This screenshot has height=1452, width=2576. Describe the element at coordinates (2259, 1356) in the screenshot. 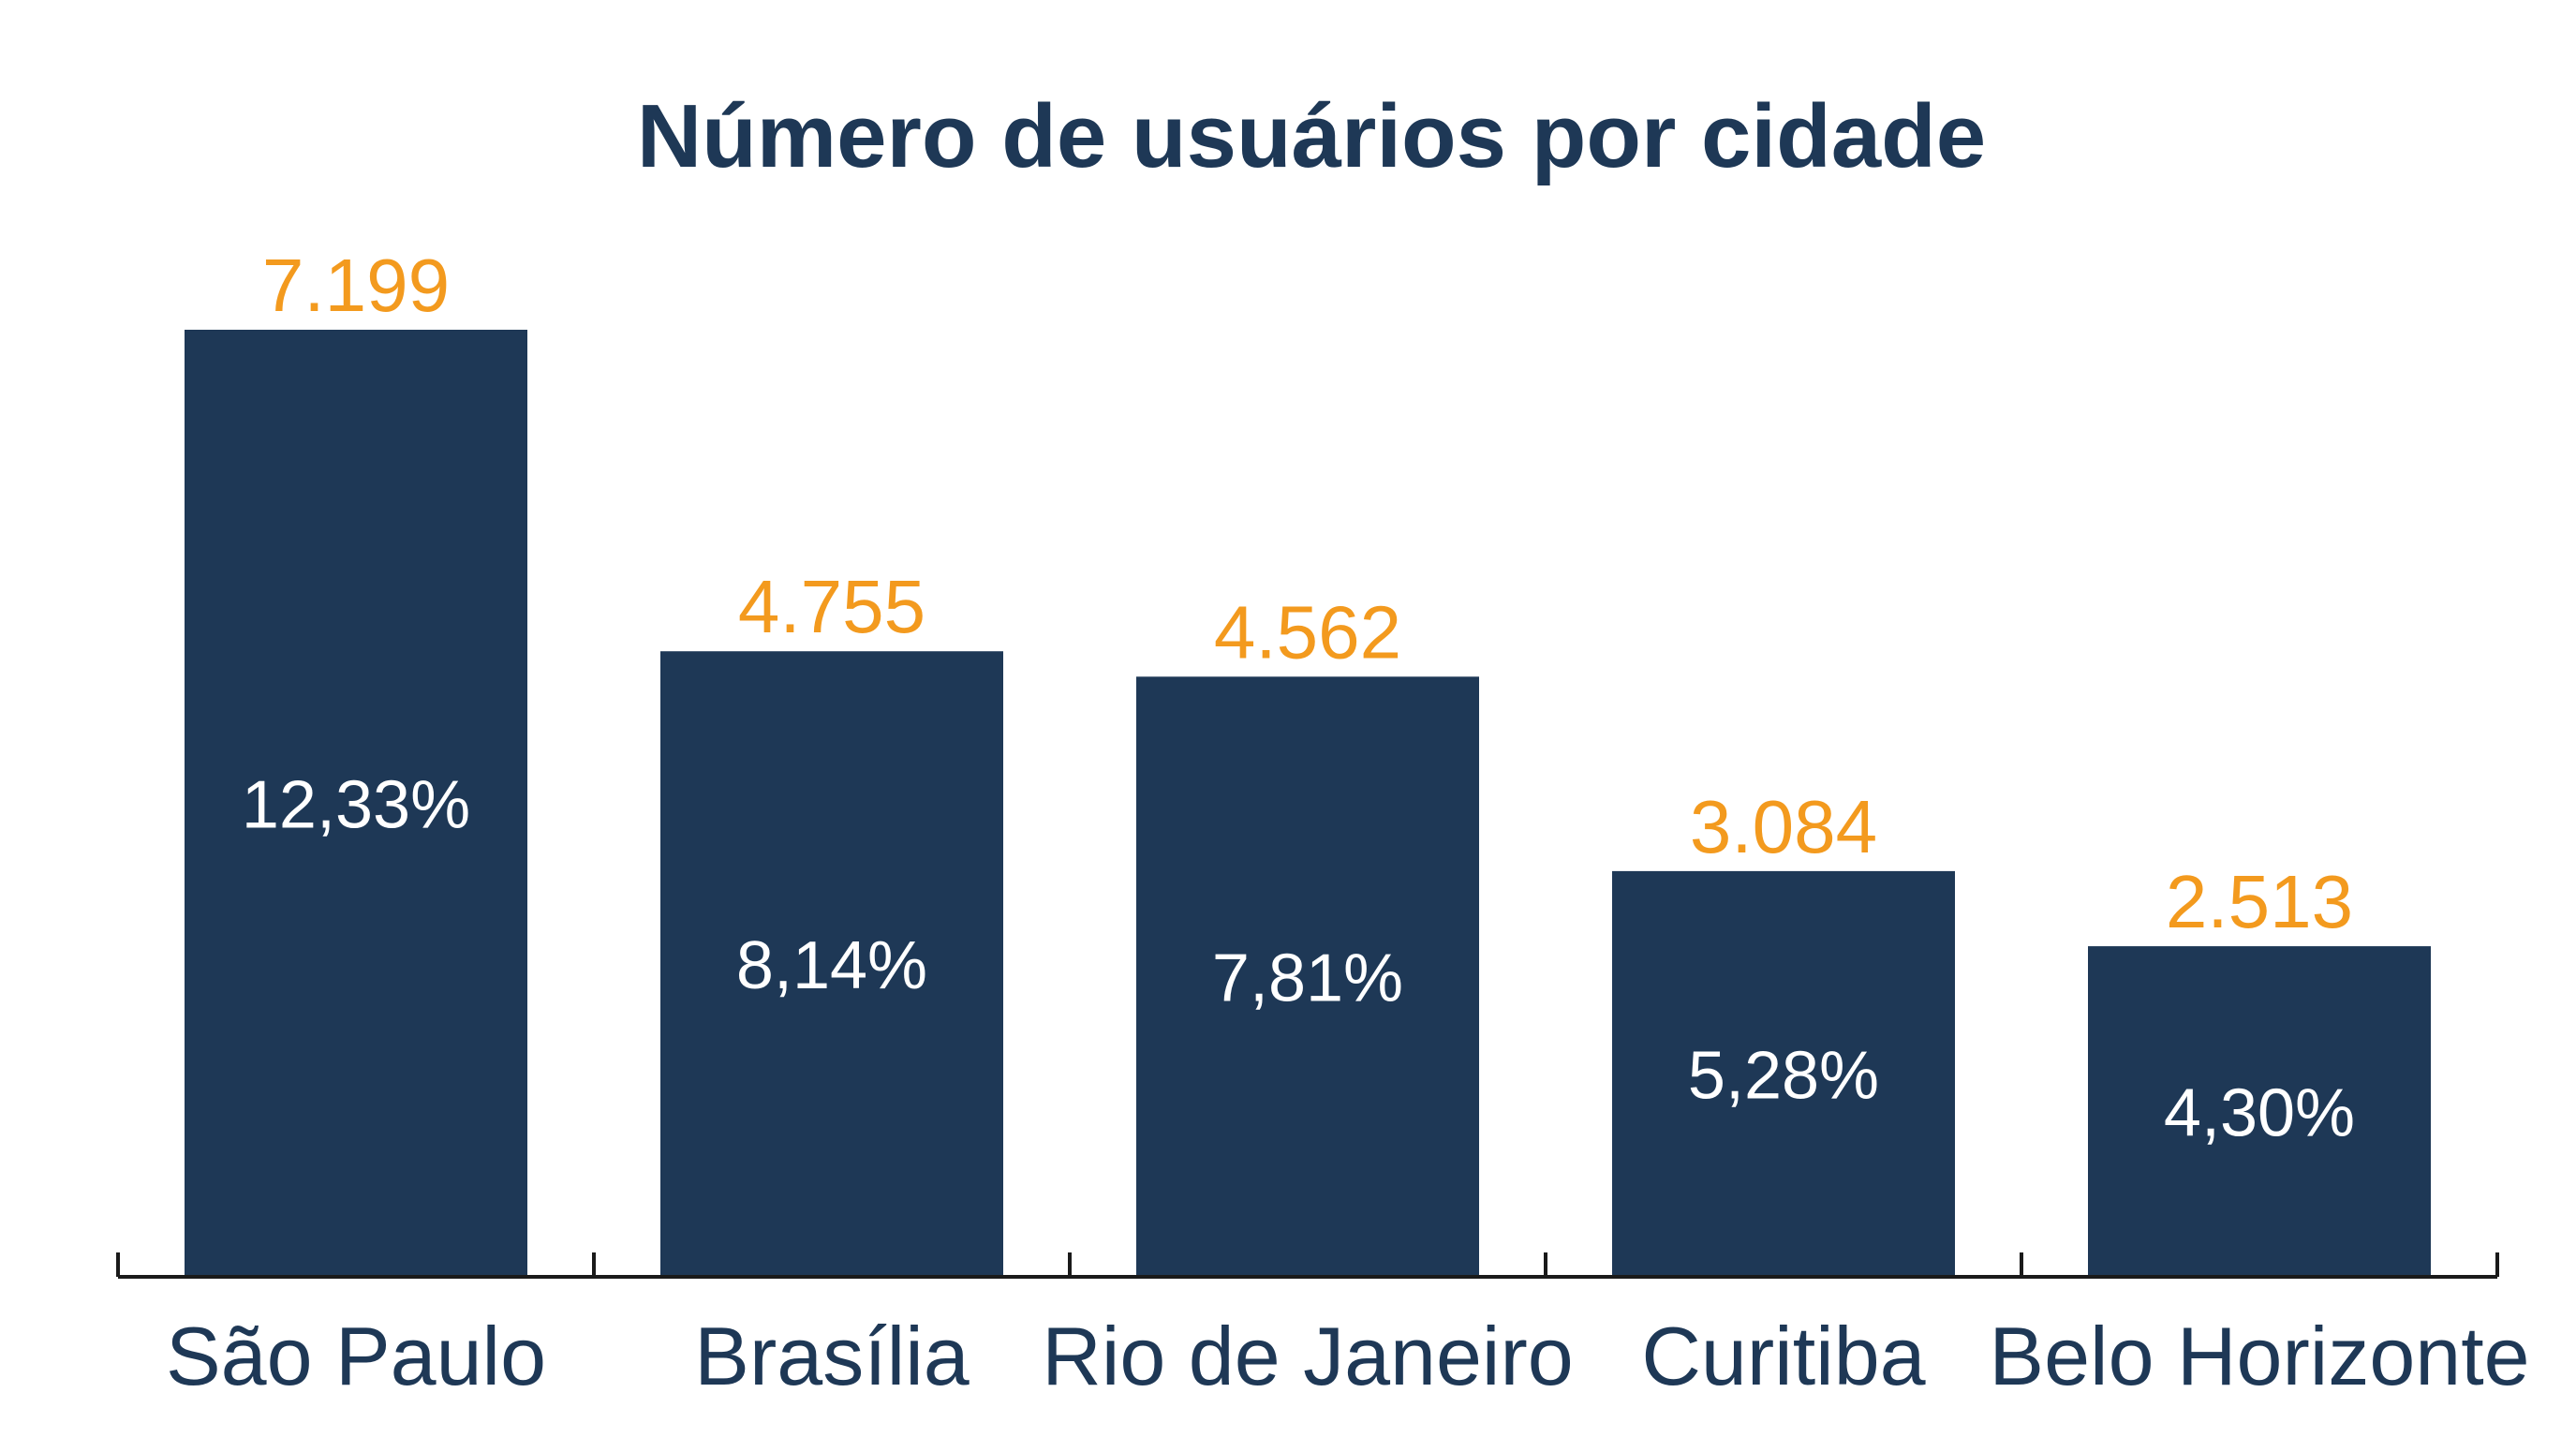

I see `category-label-4: Belo Horizonte` at that location.